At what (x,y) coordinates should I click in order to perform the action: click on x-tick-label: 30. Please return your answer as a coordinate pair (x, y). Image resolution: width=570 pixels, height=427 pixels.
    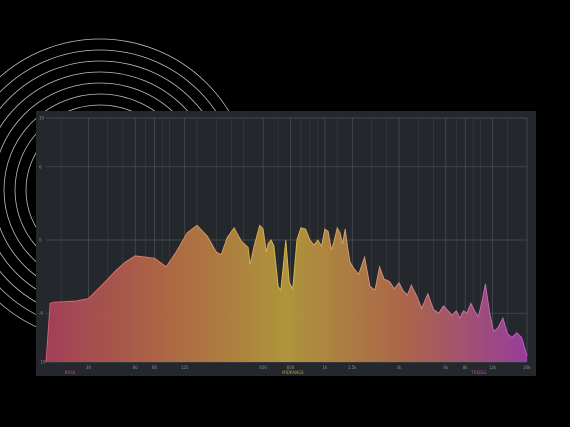
    Looking at the image, I should click on (89, 367).